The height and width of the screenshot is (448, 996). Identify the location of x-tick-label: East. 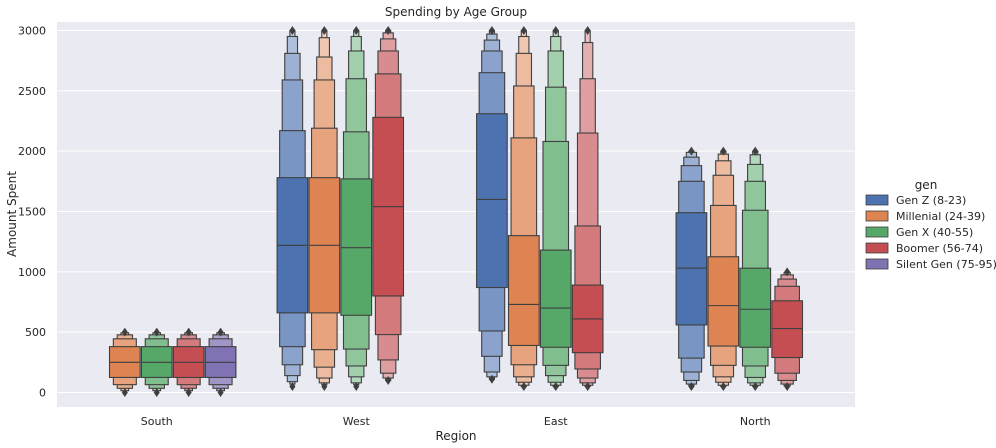
(556, 421).